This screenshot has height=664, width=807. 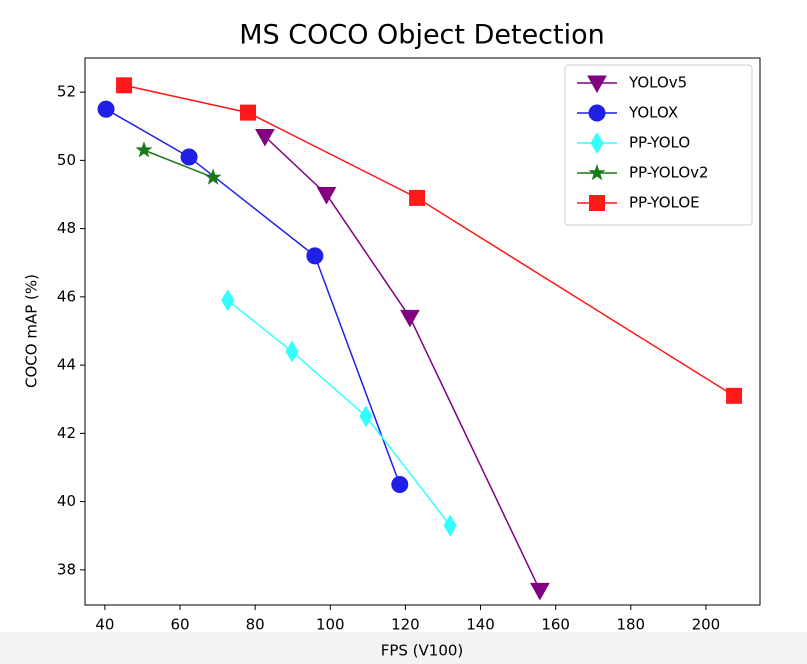 I want to click on y-tick-label: 46, so click(x=66, y=296).